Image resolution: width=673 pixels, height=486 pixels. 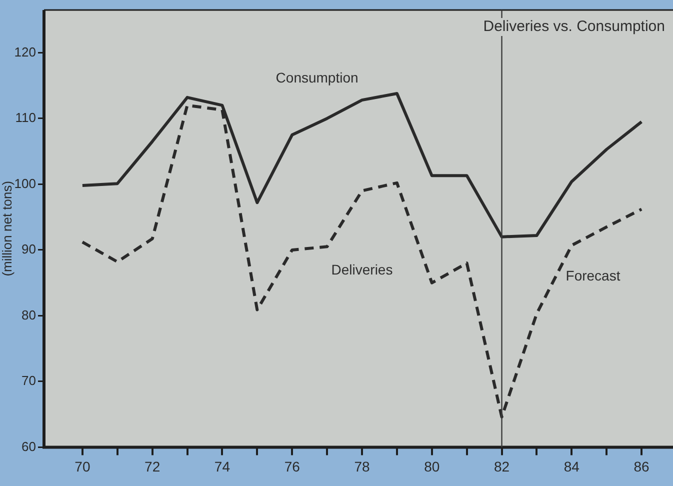 What do you see at coordinates (642, 466) in the screenshot?
I see `x-tick-label: 86` at bounding box center [642, 466].